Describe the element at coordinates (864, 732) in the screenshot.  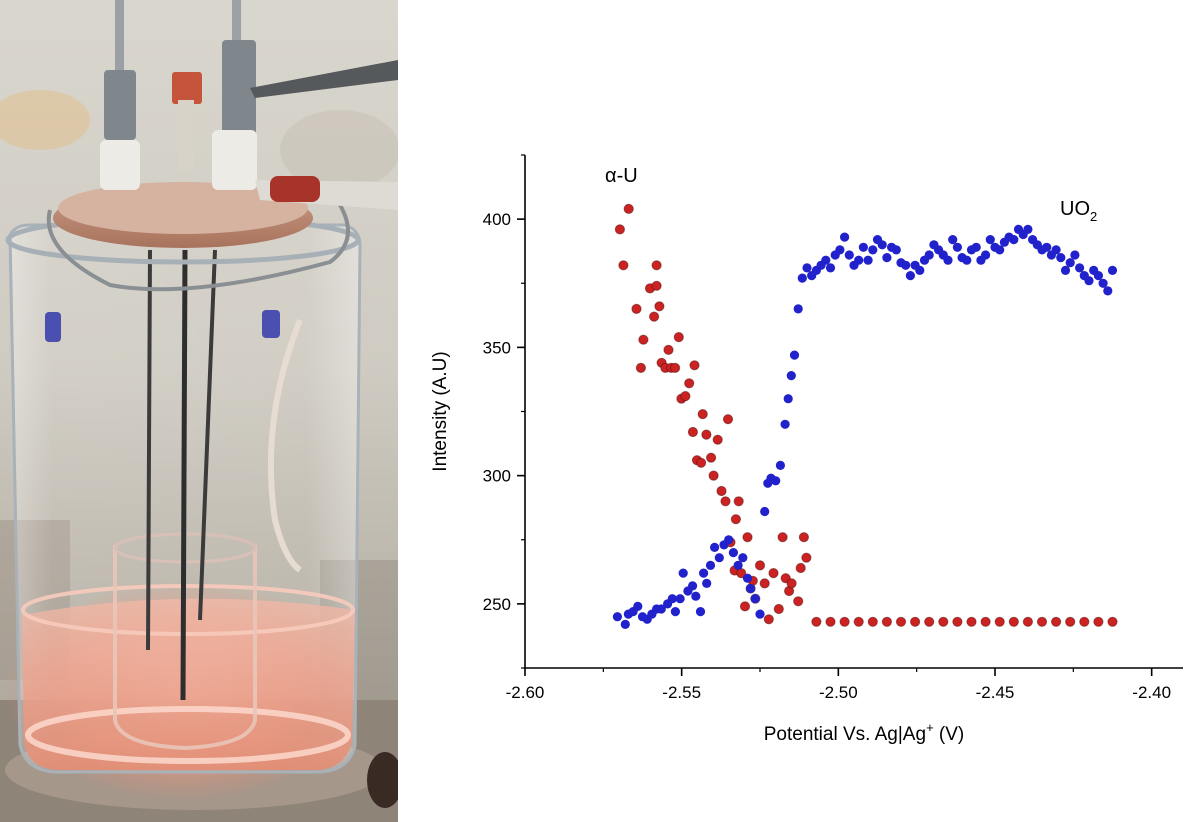
I see `x-axis-label: Potential Vs. Ag|Ag+ (V)` at that location.